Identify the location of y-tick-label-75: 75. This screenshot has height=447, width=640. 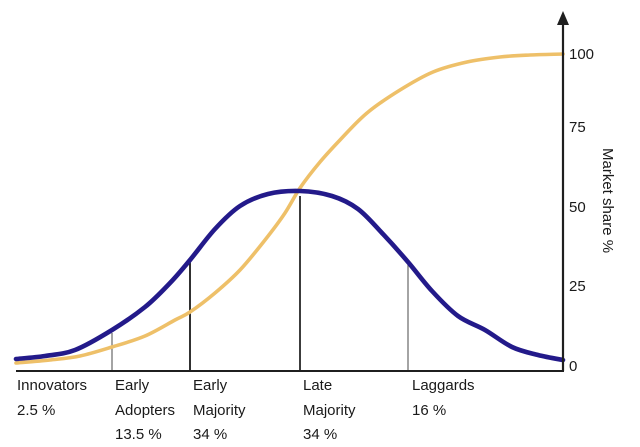
(577, 127).